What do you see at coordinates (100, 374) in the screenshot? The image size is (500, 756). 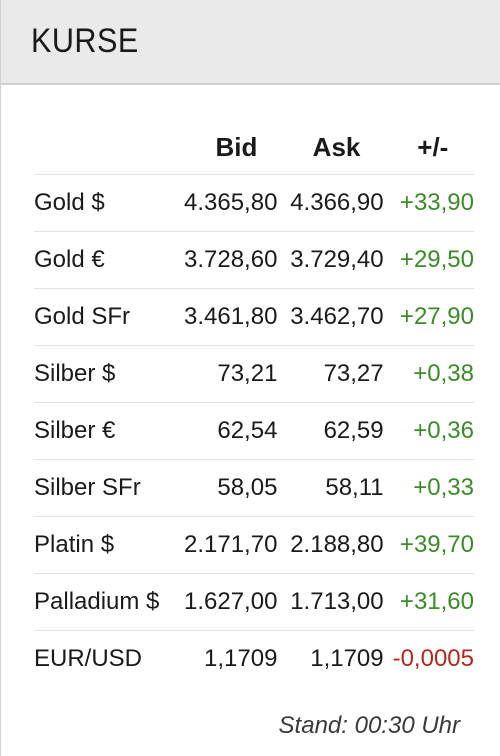 I see `instrument-name: Silber $` at bounding box center [100, 374].